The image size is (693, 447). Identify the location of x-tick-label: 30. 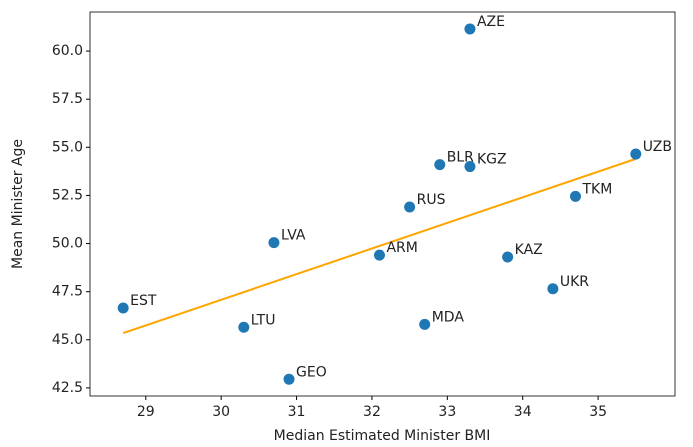
(221, 412).